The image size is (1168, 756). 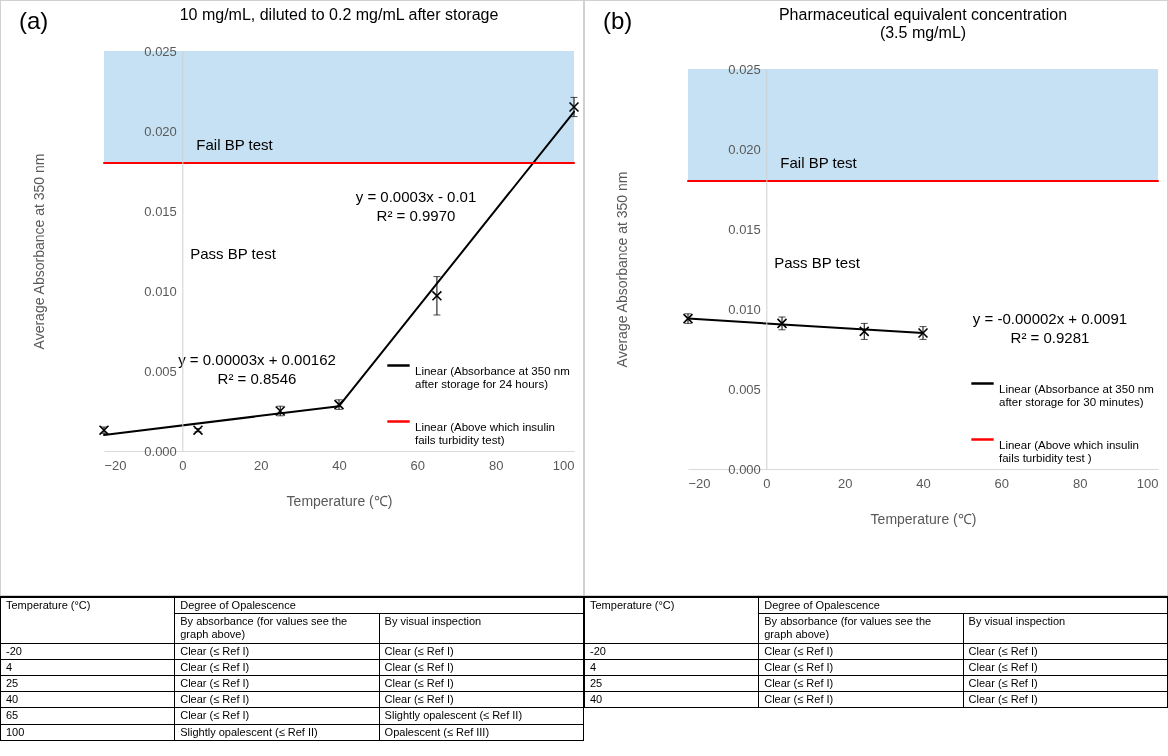 I want to click on text: 65, so click(x=87, y=715).